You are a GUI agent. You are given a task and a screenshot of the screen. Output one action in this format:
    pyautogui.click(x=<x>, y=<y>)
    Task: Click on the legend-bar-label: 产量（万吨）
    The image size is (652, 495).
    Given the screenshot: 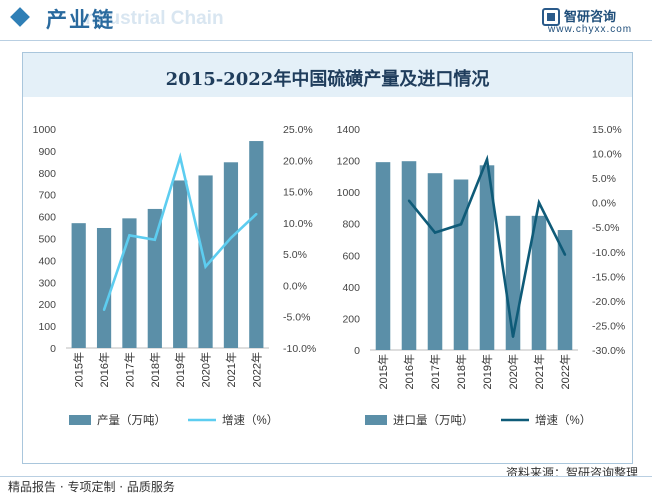 What is the action you would take?
    pyautogui.click(x=131, y=420)
    